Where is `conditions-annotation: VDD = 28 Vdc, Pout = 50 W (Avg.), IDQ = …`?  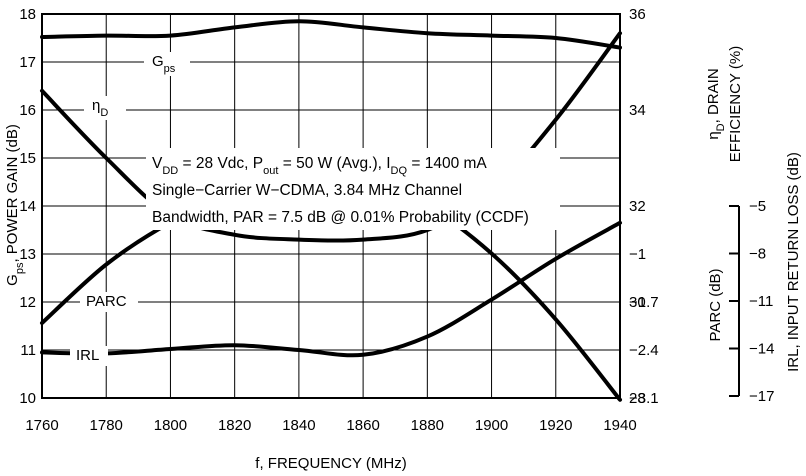 conditions-annotation: VDD = 28 Vdc, Pout = 50 W (Avg.), IDQ = … is located at coordinates (353, 189).